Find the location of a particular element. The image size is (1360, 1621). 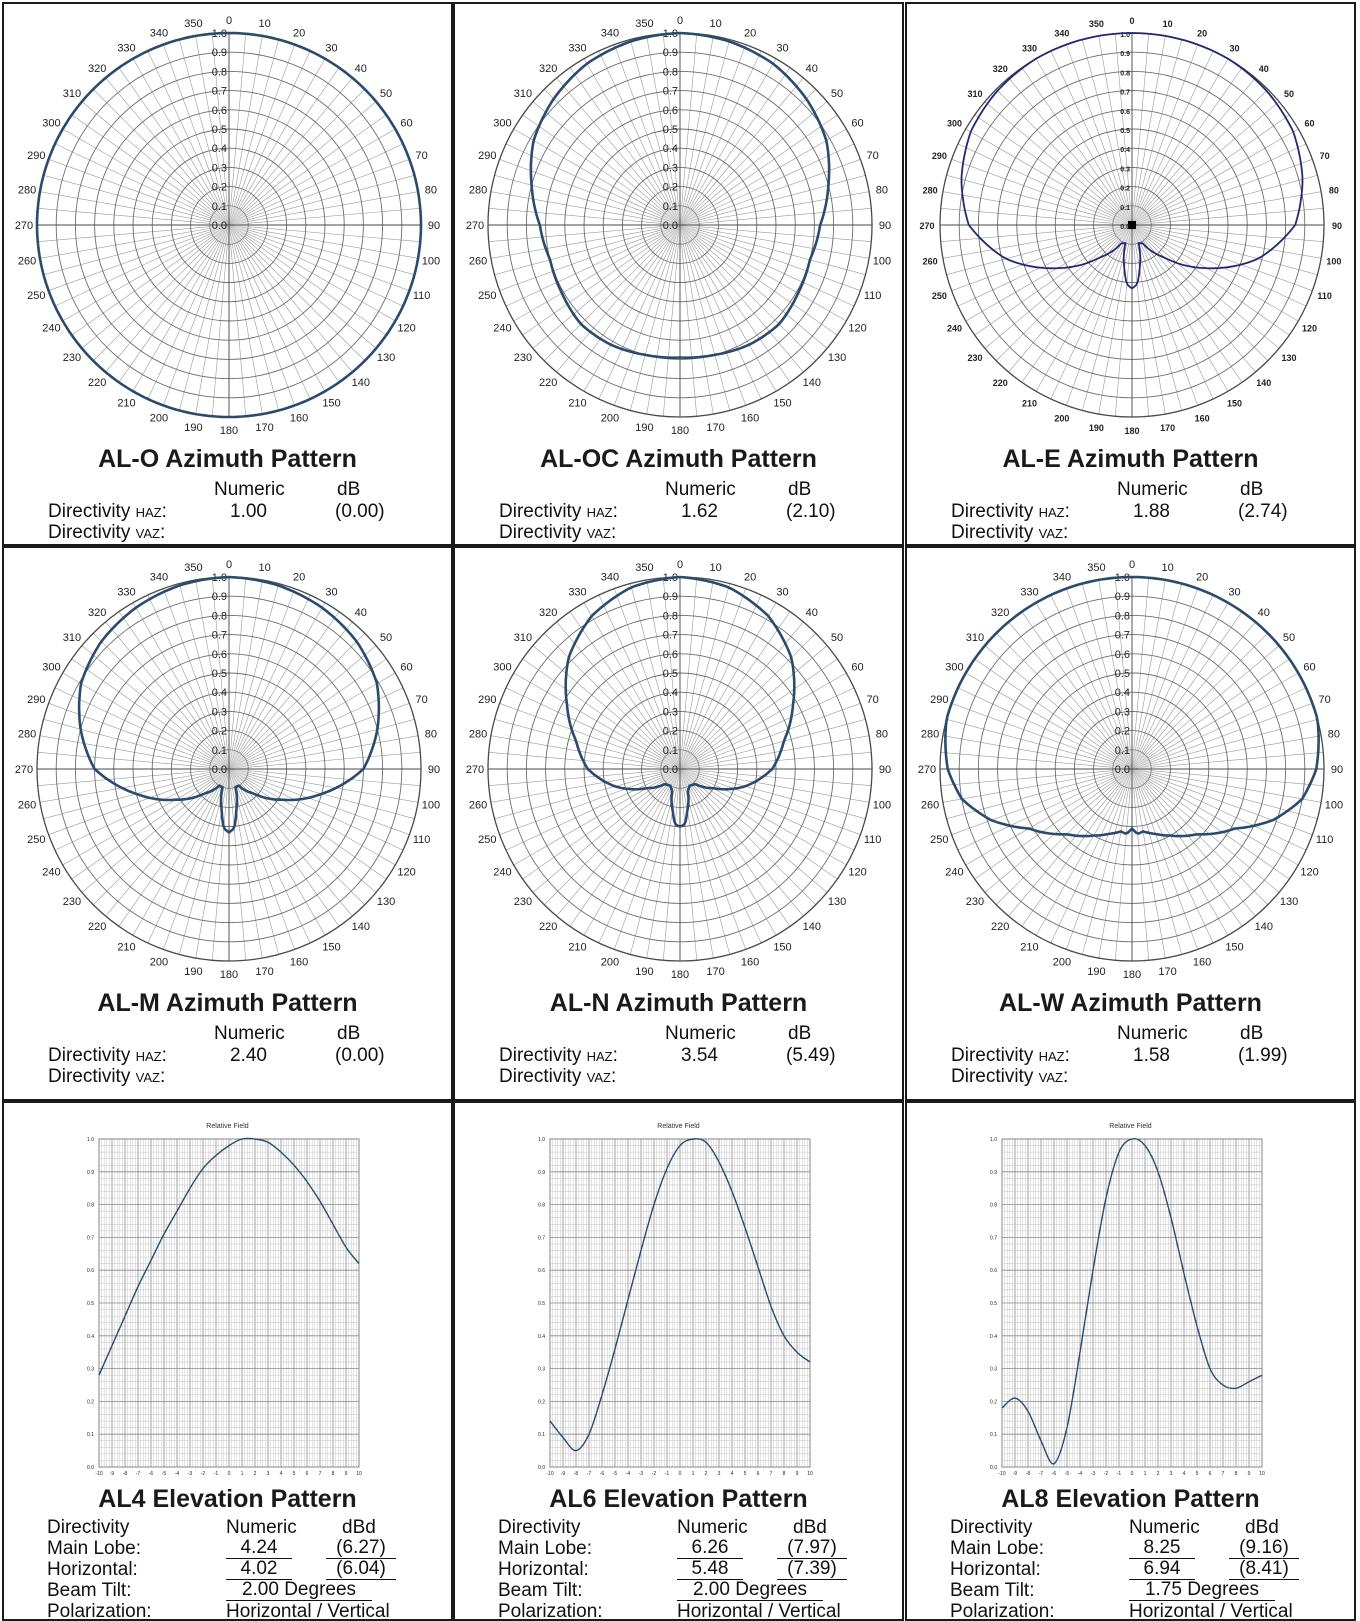

origin-marker is located at coordinates (1132, 225).